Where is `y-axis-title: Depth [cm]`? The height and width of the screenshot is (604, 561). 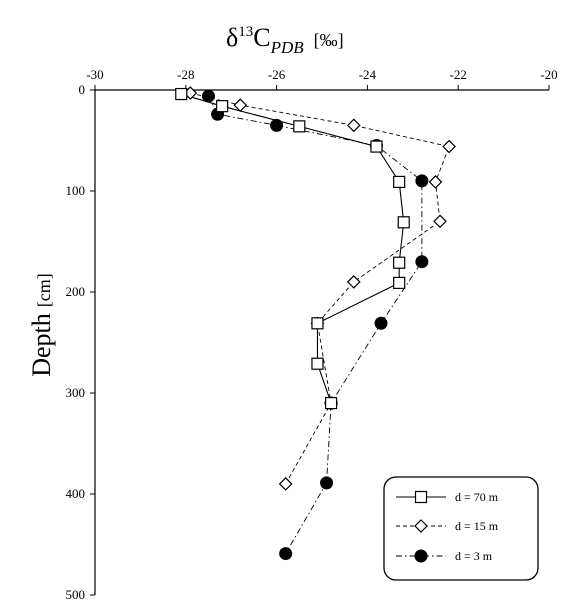 y-axis-title: Depth [cm] is located at coordinates (41, 325).